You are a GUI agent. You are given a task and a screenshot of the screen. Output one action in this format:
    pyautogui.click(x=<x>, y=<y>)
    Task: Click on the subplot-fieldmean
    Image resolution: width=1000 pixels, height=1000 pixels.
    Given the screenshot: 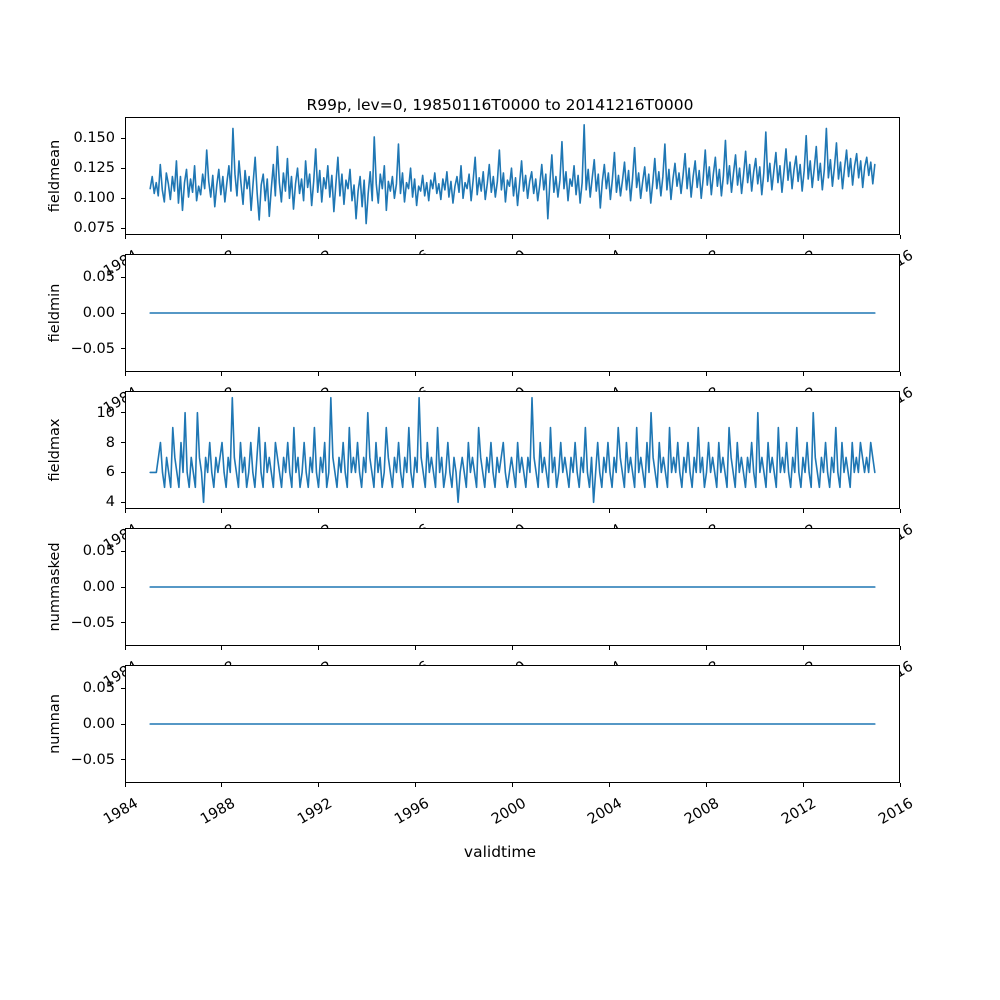 What is the action you would take?
    pyautogui.click(x=511, y=178)
    